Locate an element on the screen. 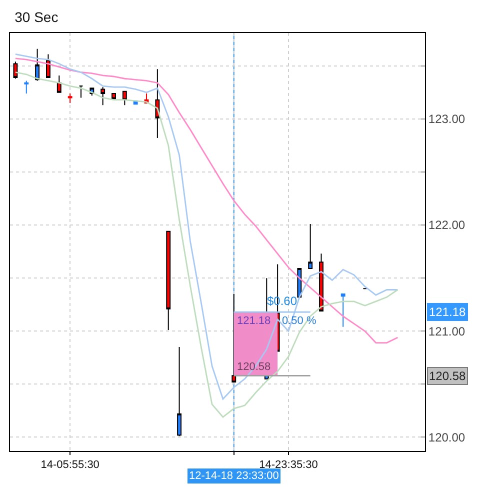  y-tick-label: 121.00 is located at coordinates (447, 331).